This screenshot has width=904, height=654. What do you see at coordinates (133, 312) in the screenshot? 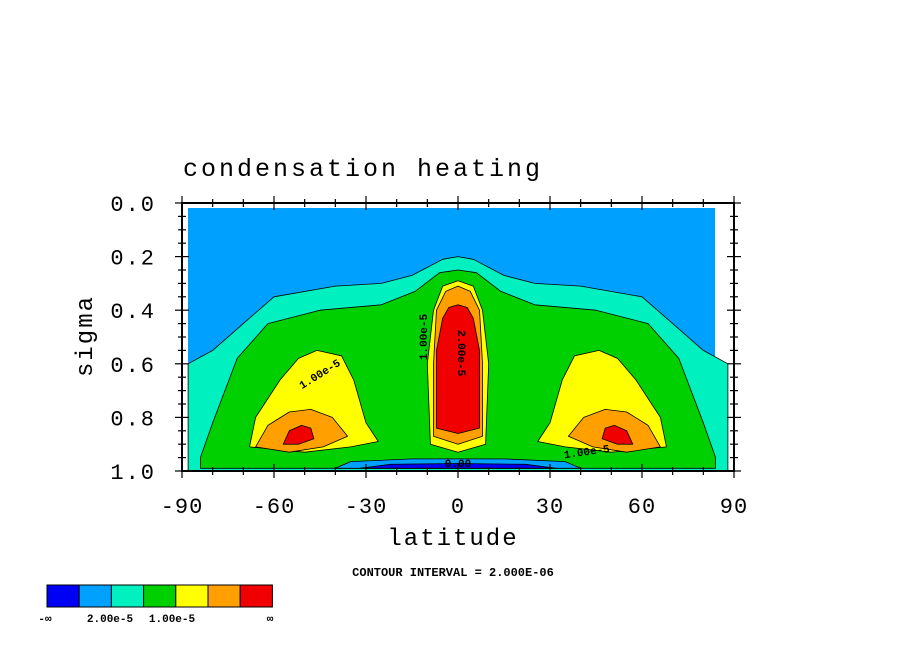
I see `y-tick-label: 0.4` at bounding box center [133, 312].